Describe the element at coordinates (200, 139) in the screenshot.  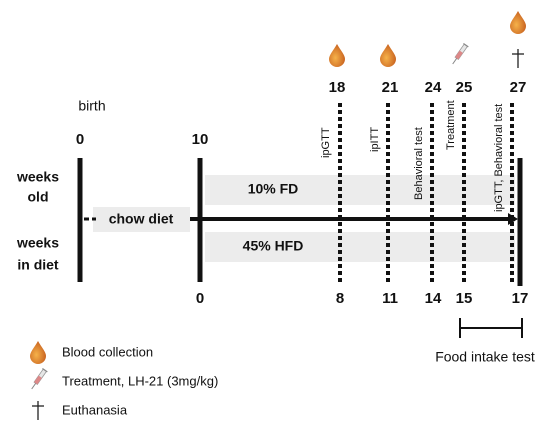
I see `week-old: 10` at that location.